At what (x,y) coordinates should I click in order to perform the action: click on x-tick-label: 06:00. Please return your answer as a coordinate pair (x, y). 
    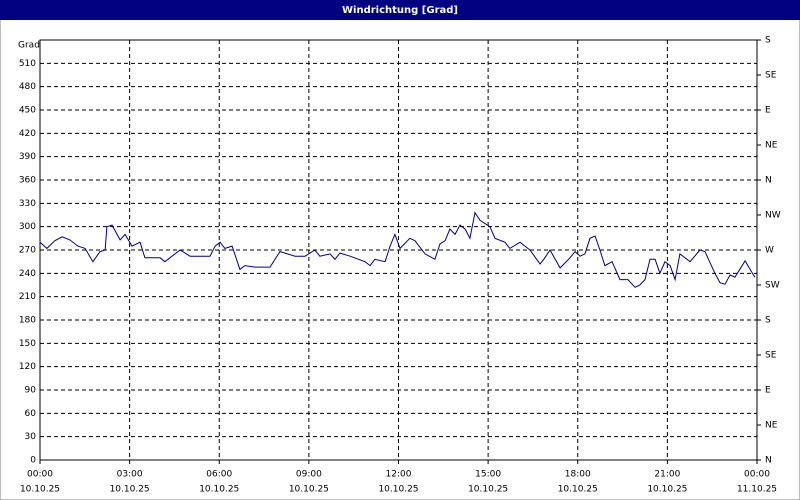
    Looking at the image, I should click on (219, 475).